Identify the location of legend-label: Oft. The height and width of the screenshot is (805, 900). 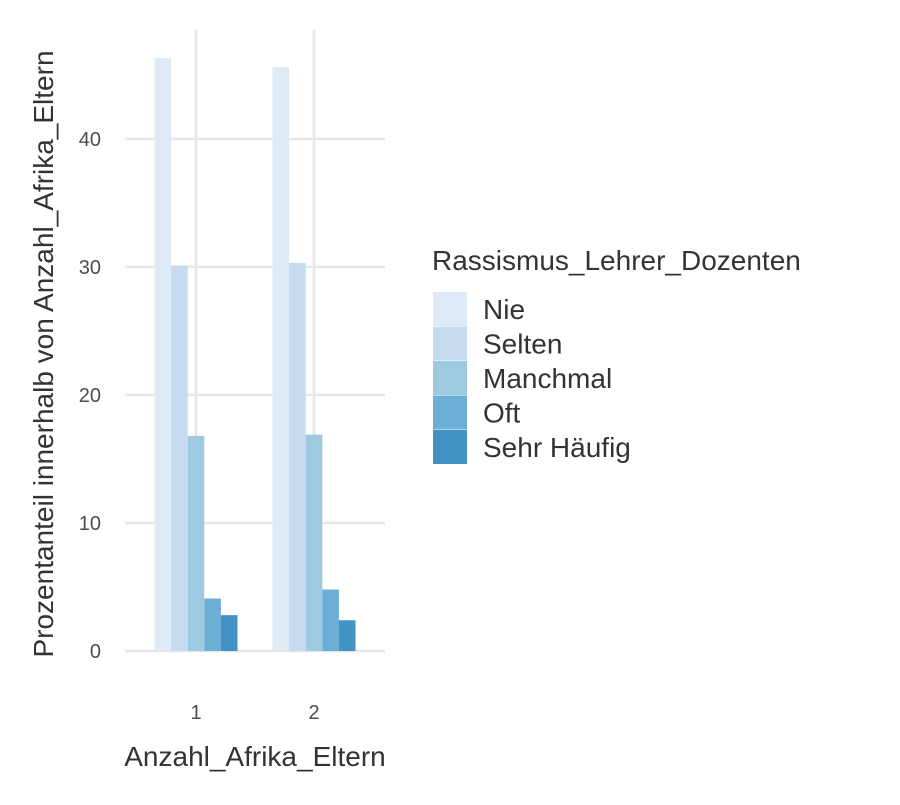
(502, 413).